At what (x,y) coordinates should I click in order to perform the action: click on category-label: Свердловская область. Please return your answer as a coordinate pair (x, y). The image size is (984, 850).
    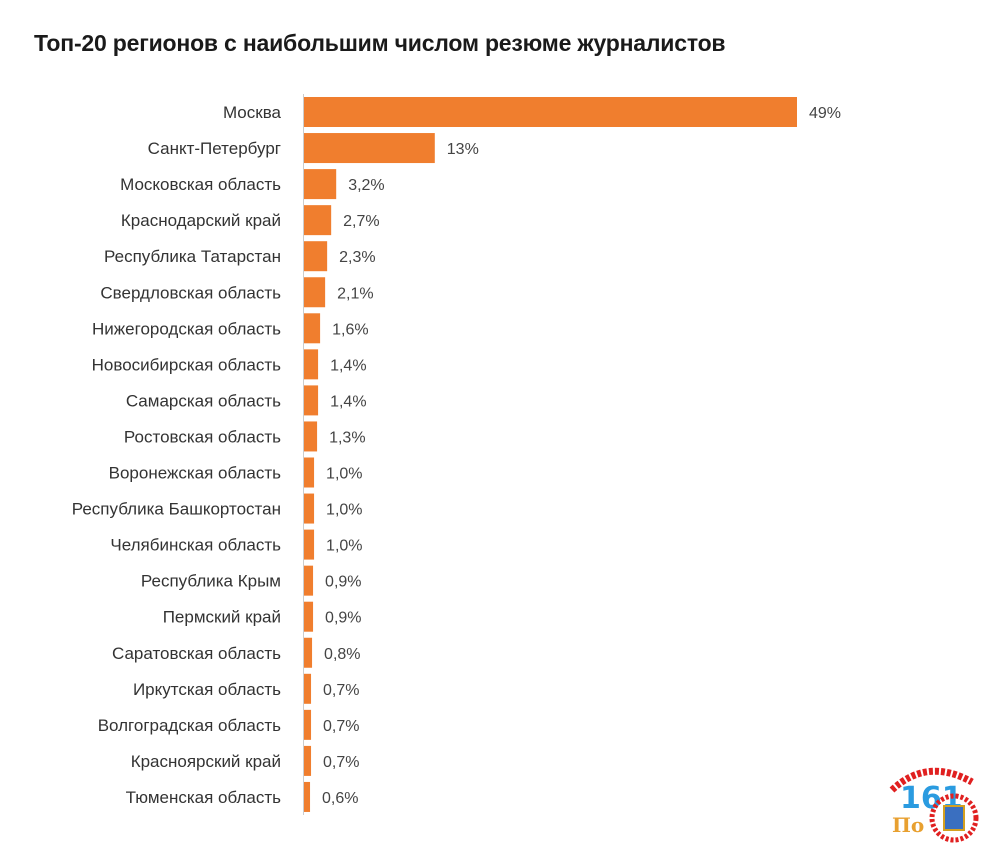
    Looking at the image, I should click on (190, 292).